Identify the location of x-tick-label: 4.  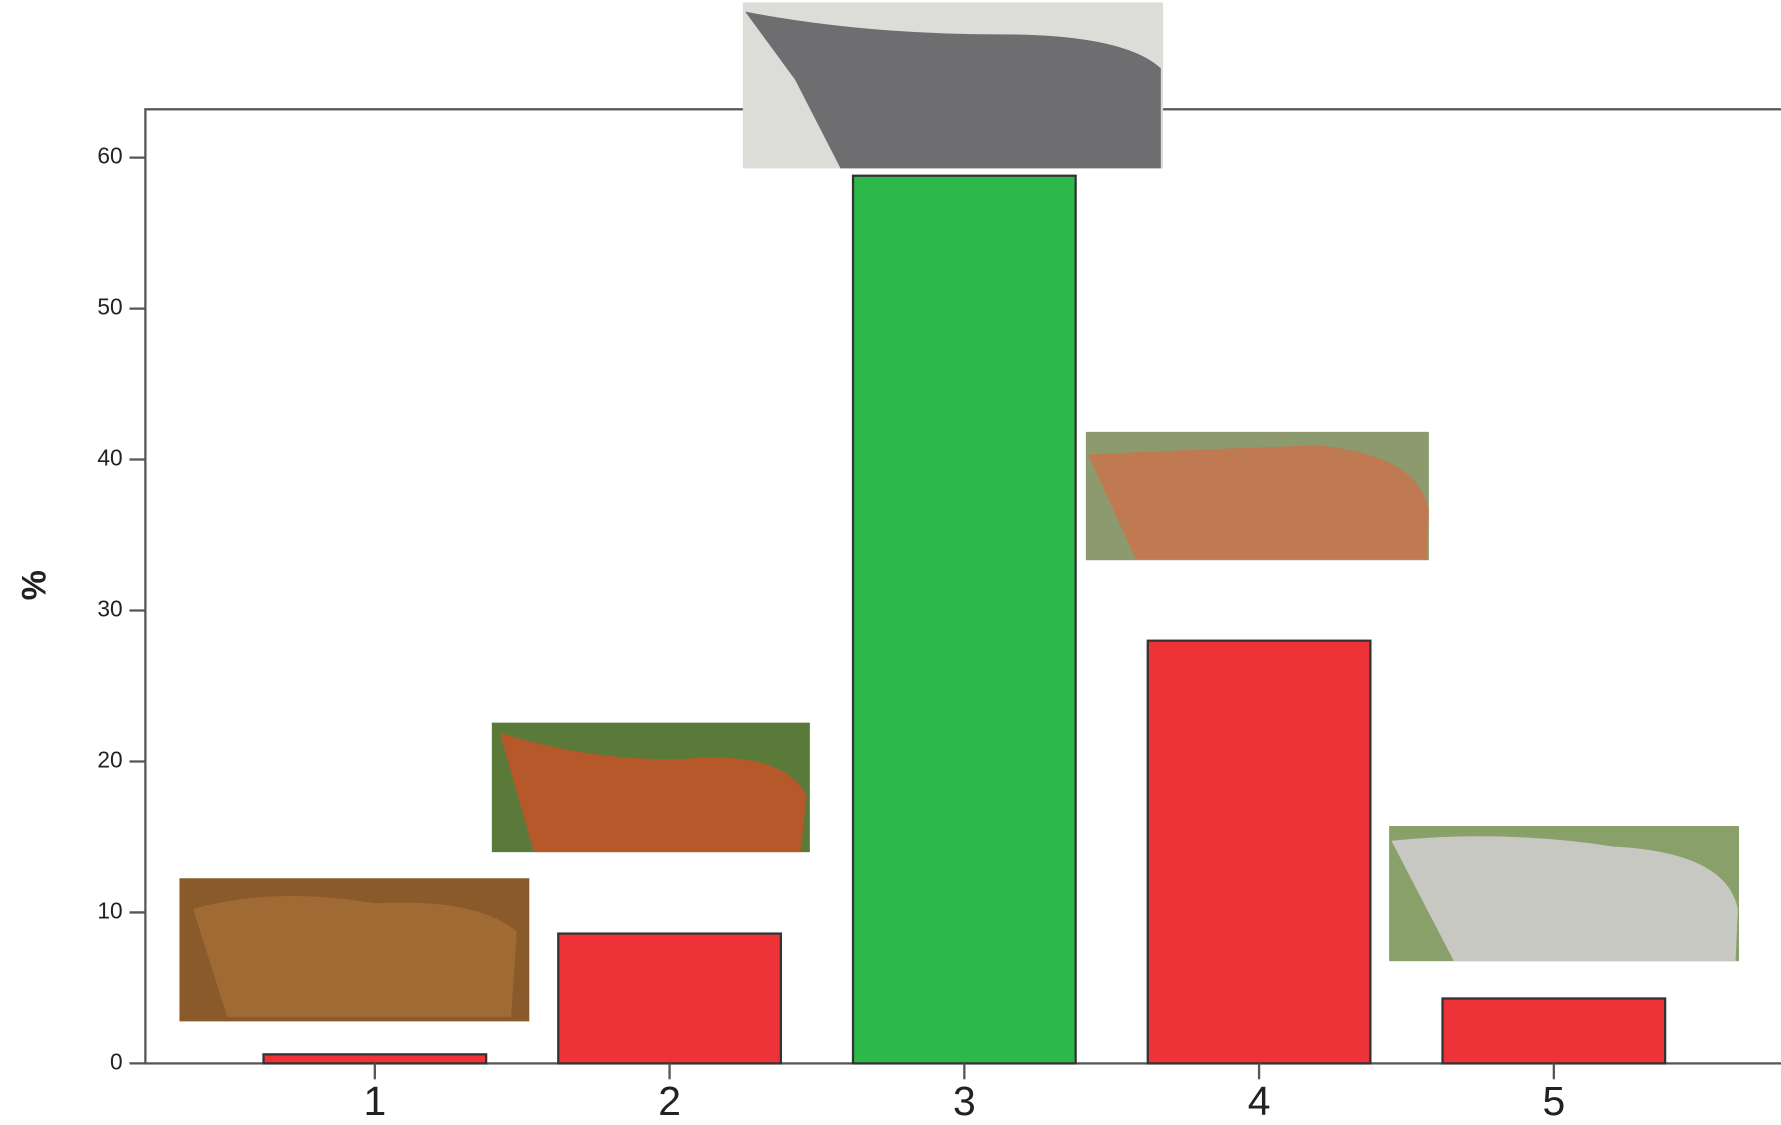
(1259, 1101).